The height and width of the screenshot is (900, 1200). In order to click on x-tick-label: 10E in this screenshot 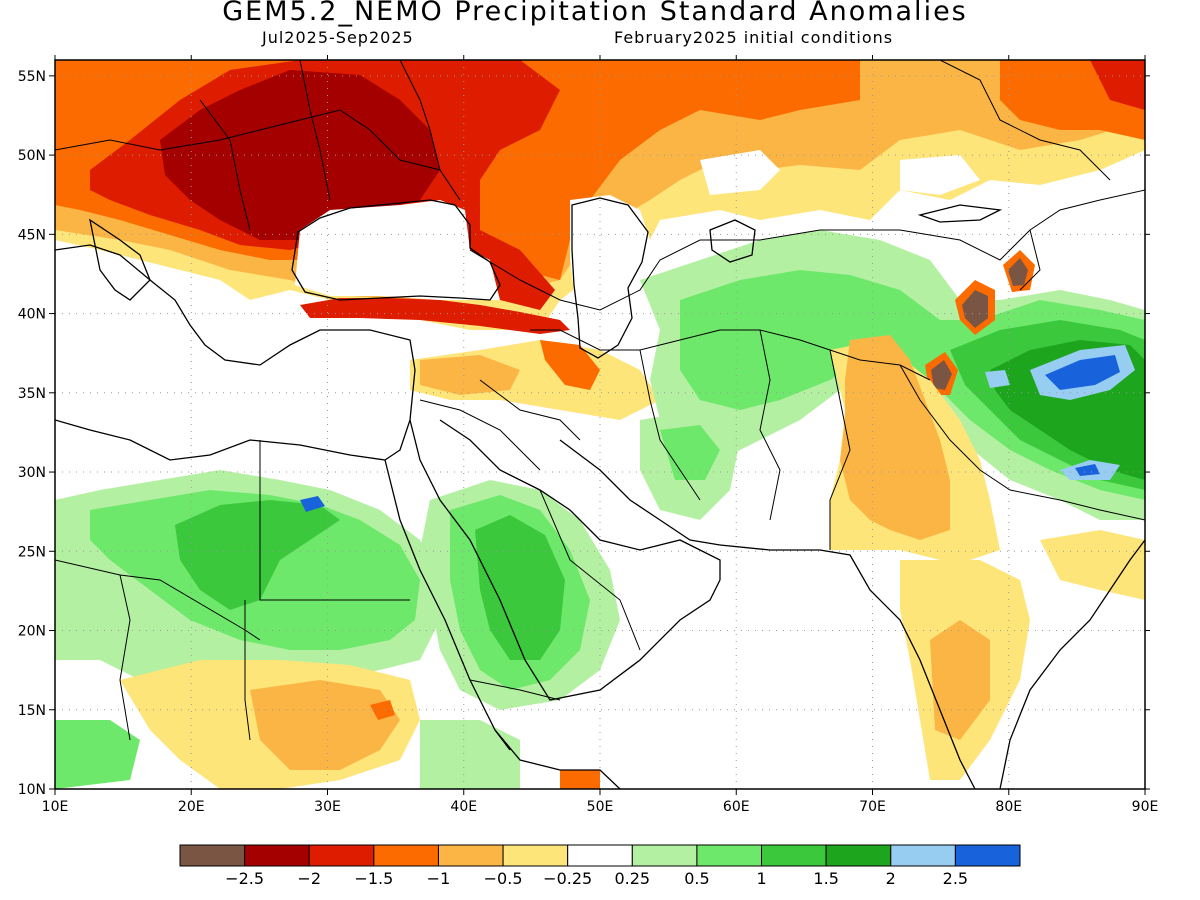, I will do `click(55, 807)`.